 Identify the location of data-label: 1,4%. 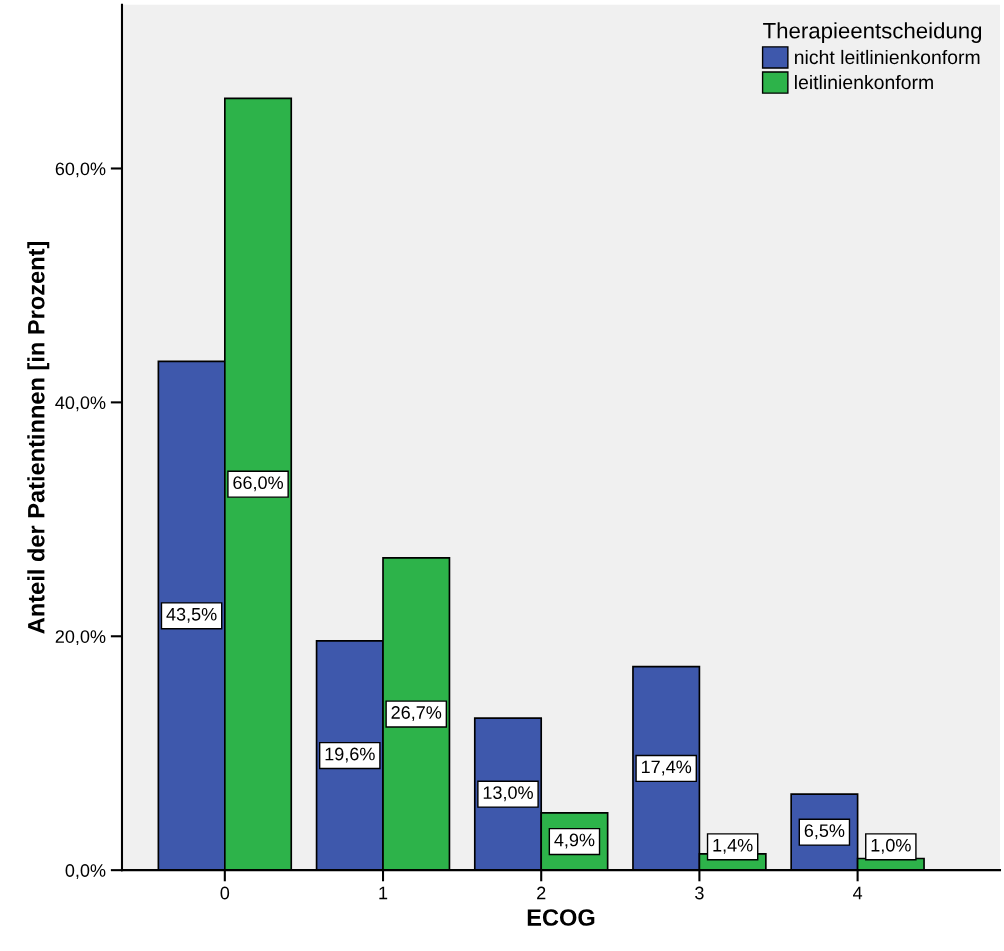
(733, 846).